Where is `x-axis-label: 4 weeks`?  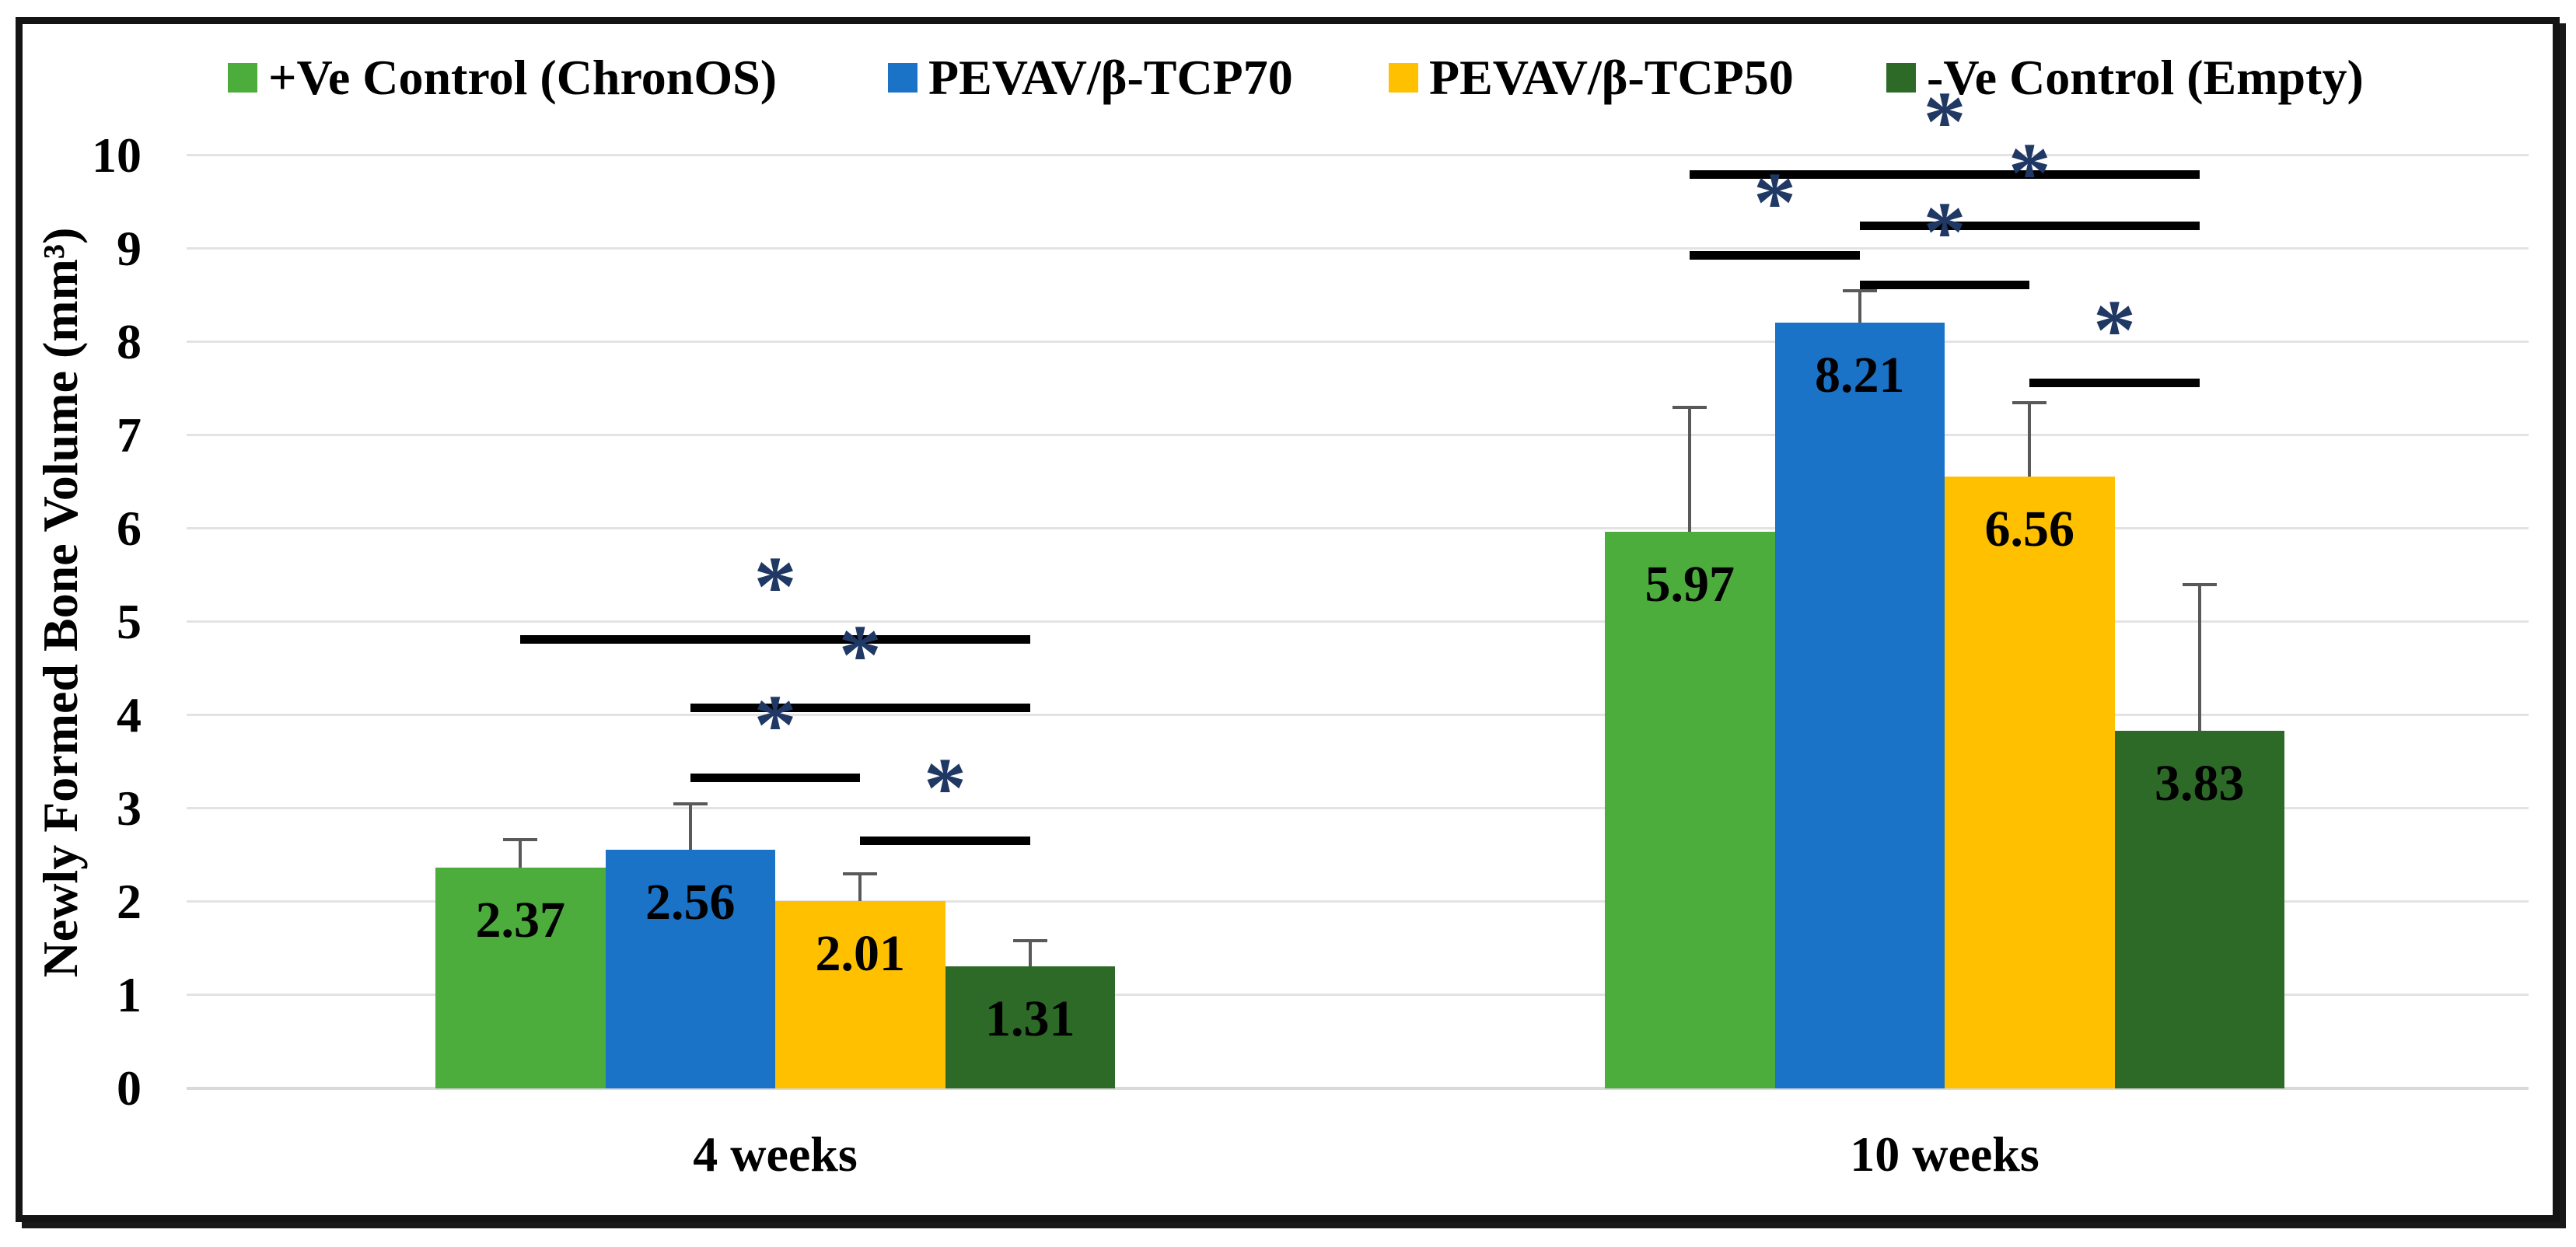
x-axis-label: 4 weeks is located at coordinates (775, 1154).